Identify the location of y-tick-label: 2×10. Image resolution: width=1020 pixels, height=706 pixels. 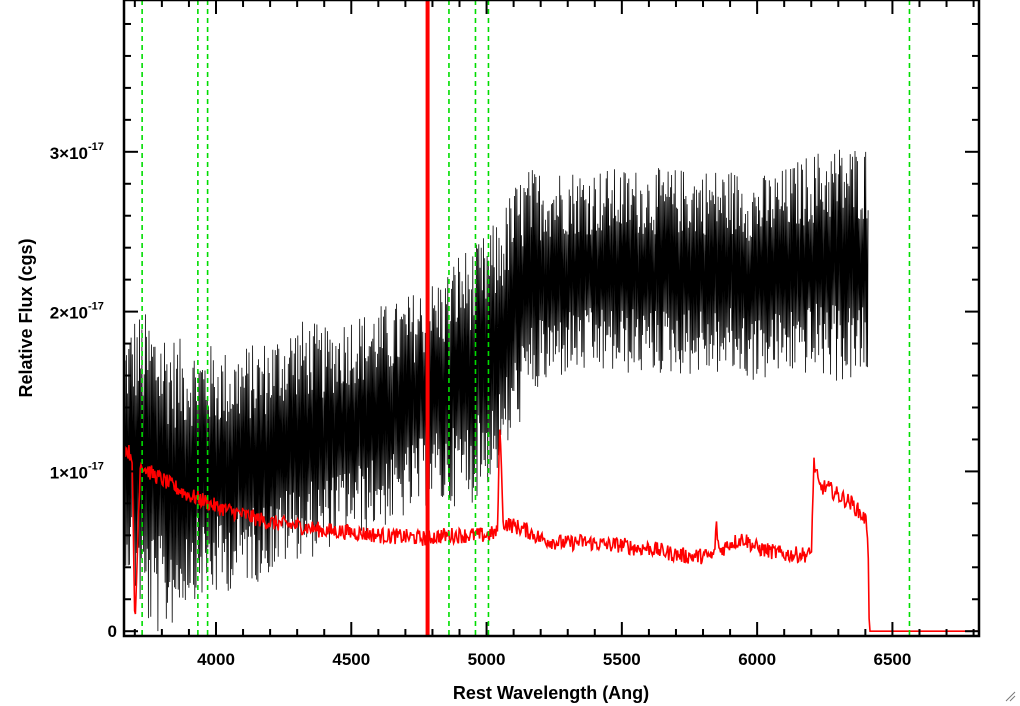
(69, 313).